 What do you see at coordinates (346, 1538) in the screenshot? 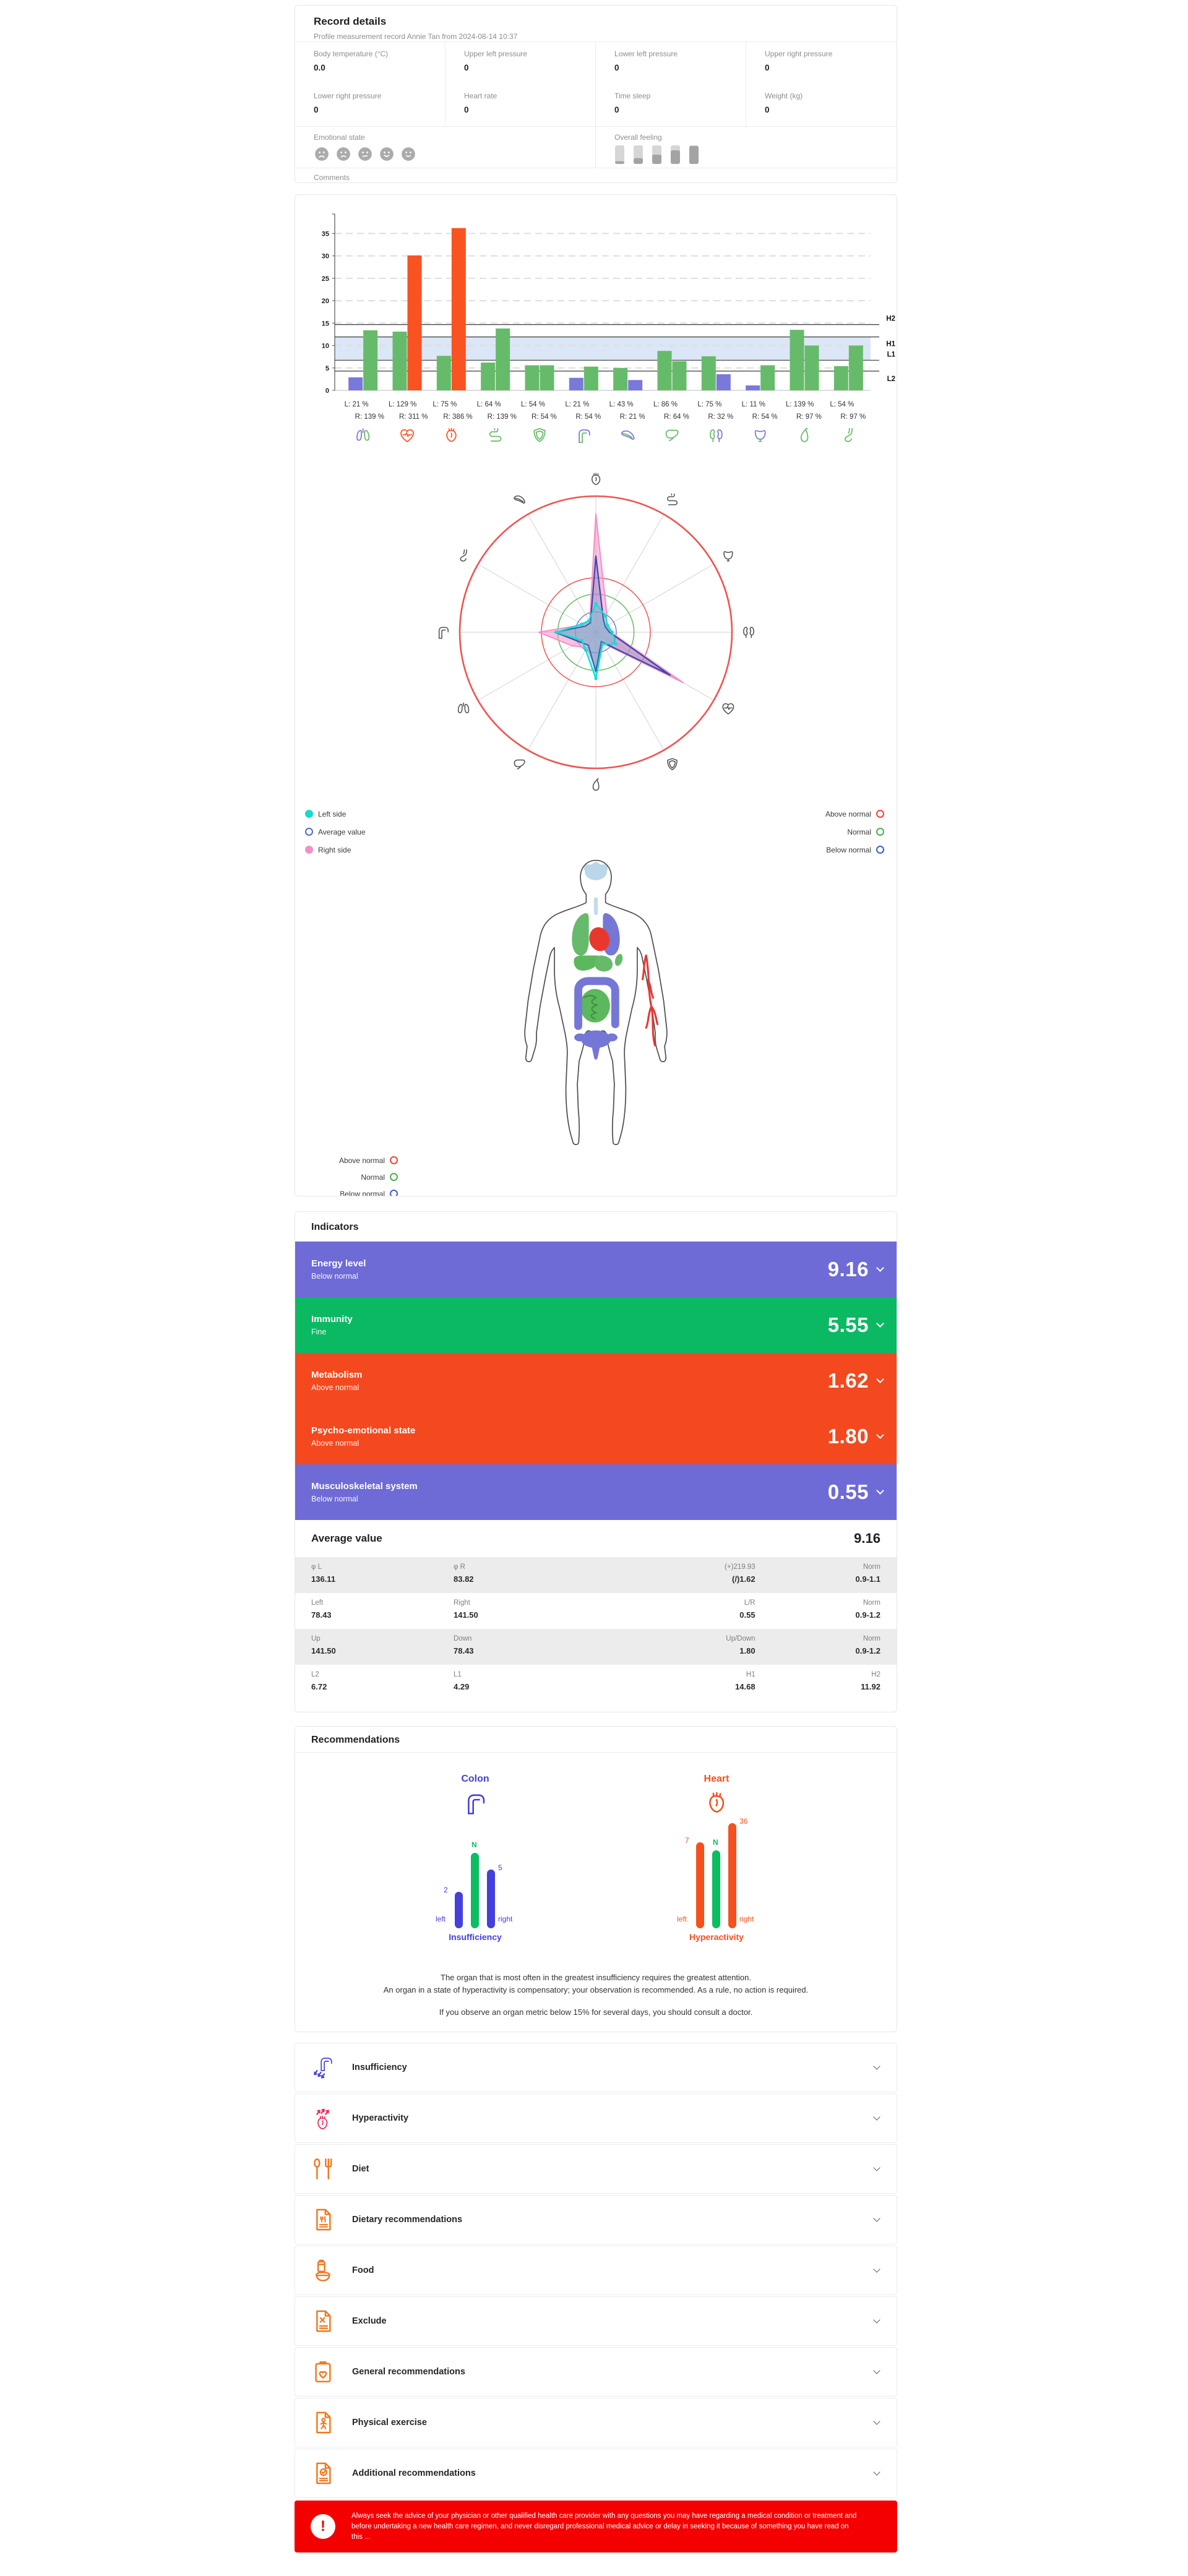
I see `average-value-label: Average value` at bounding box center [346, 1538].